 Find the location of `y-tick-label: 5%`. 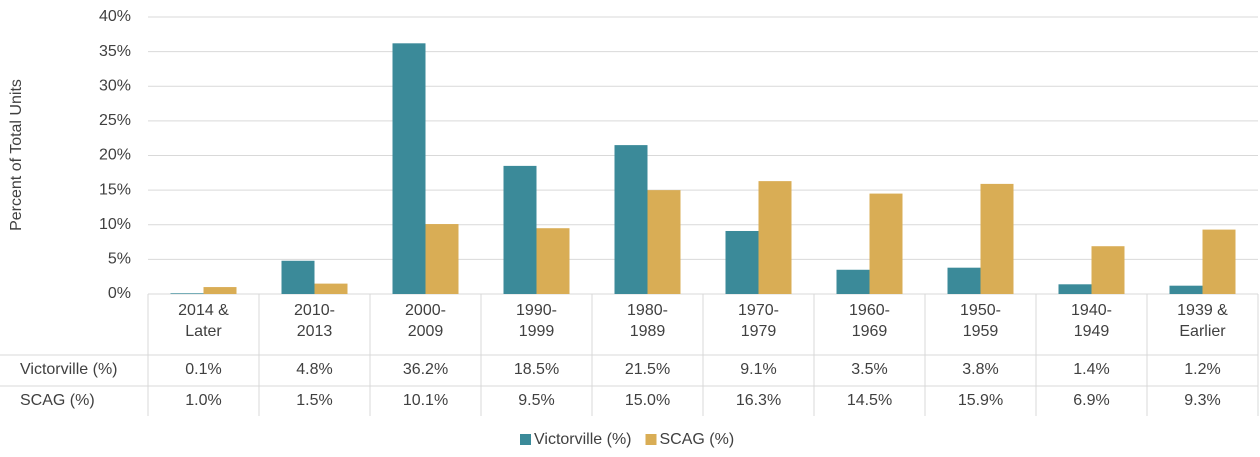

y-tick-label: 5% is located at coordinates (119, 259).